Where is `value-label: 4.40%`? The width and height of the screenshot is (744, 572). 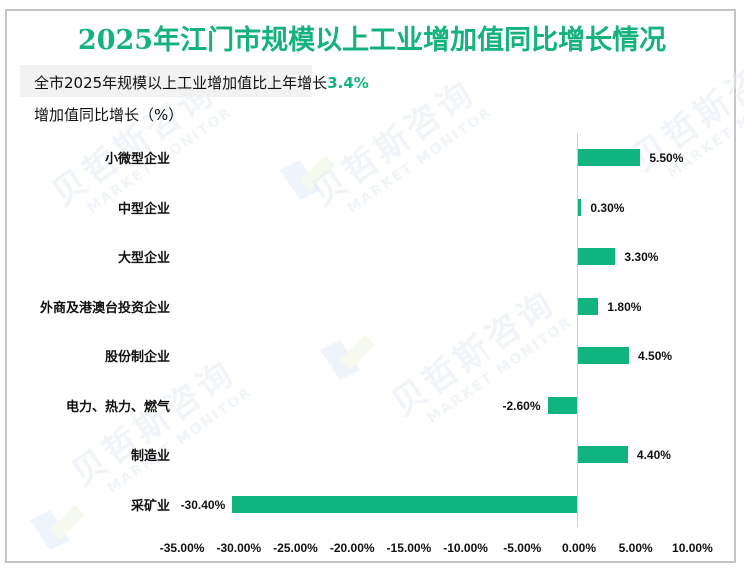 value-label: 4.40% is located at coordinates (653, 455).